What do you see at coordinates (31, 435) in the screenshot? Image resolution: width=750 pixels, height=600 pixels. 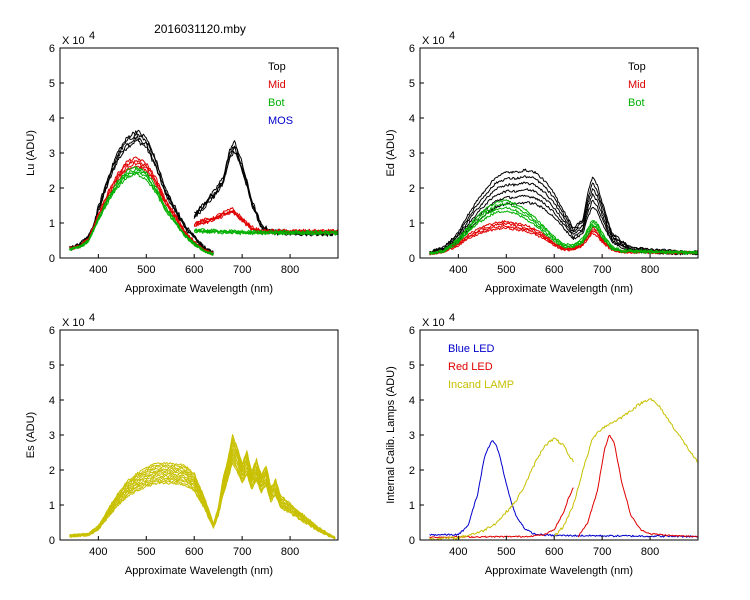 I see `y-axis-label: Es (ADU)` at bounding box center [31, 435].